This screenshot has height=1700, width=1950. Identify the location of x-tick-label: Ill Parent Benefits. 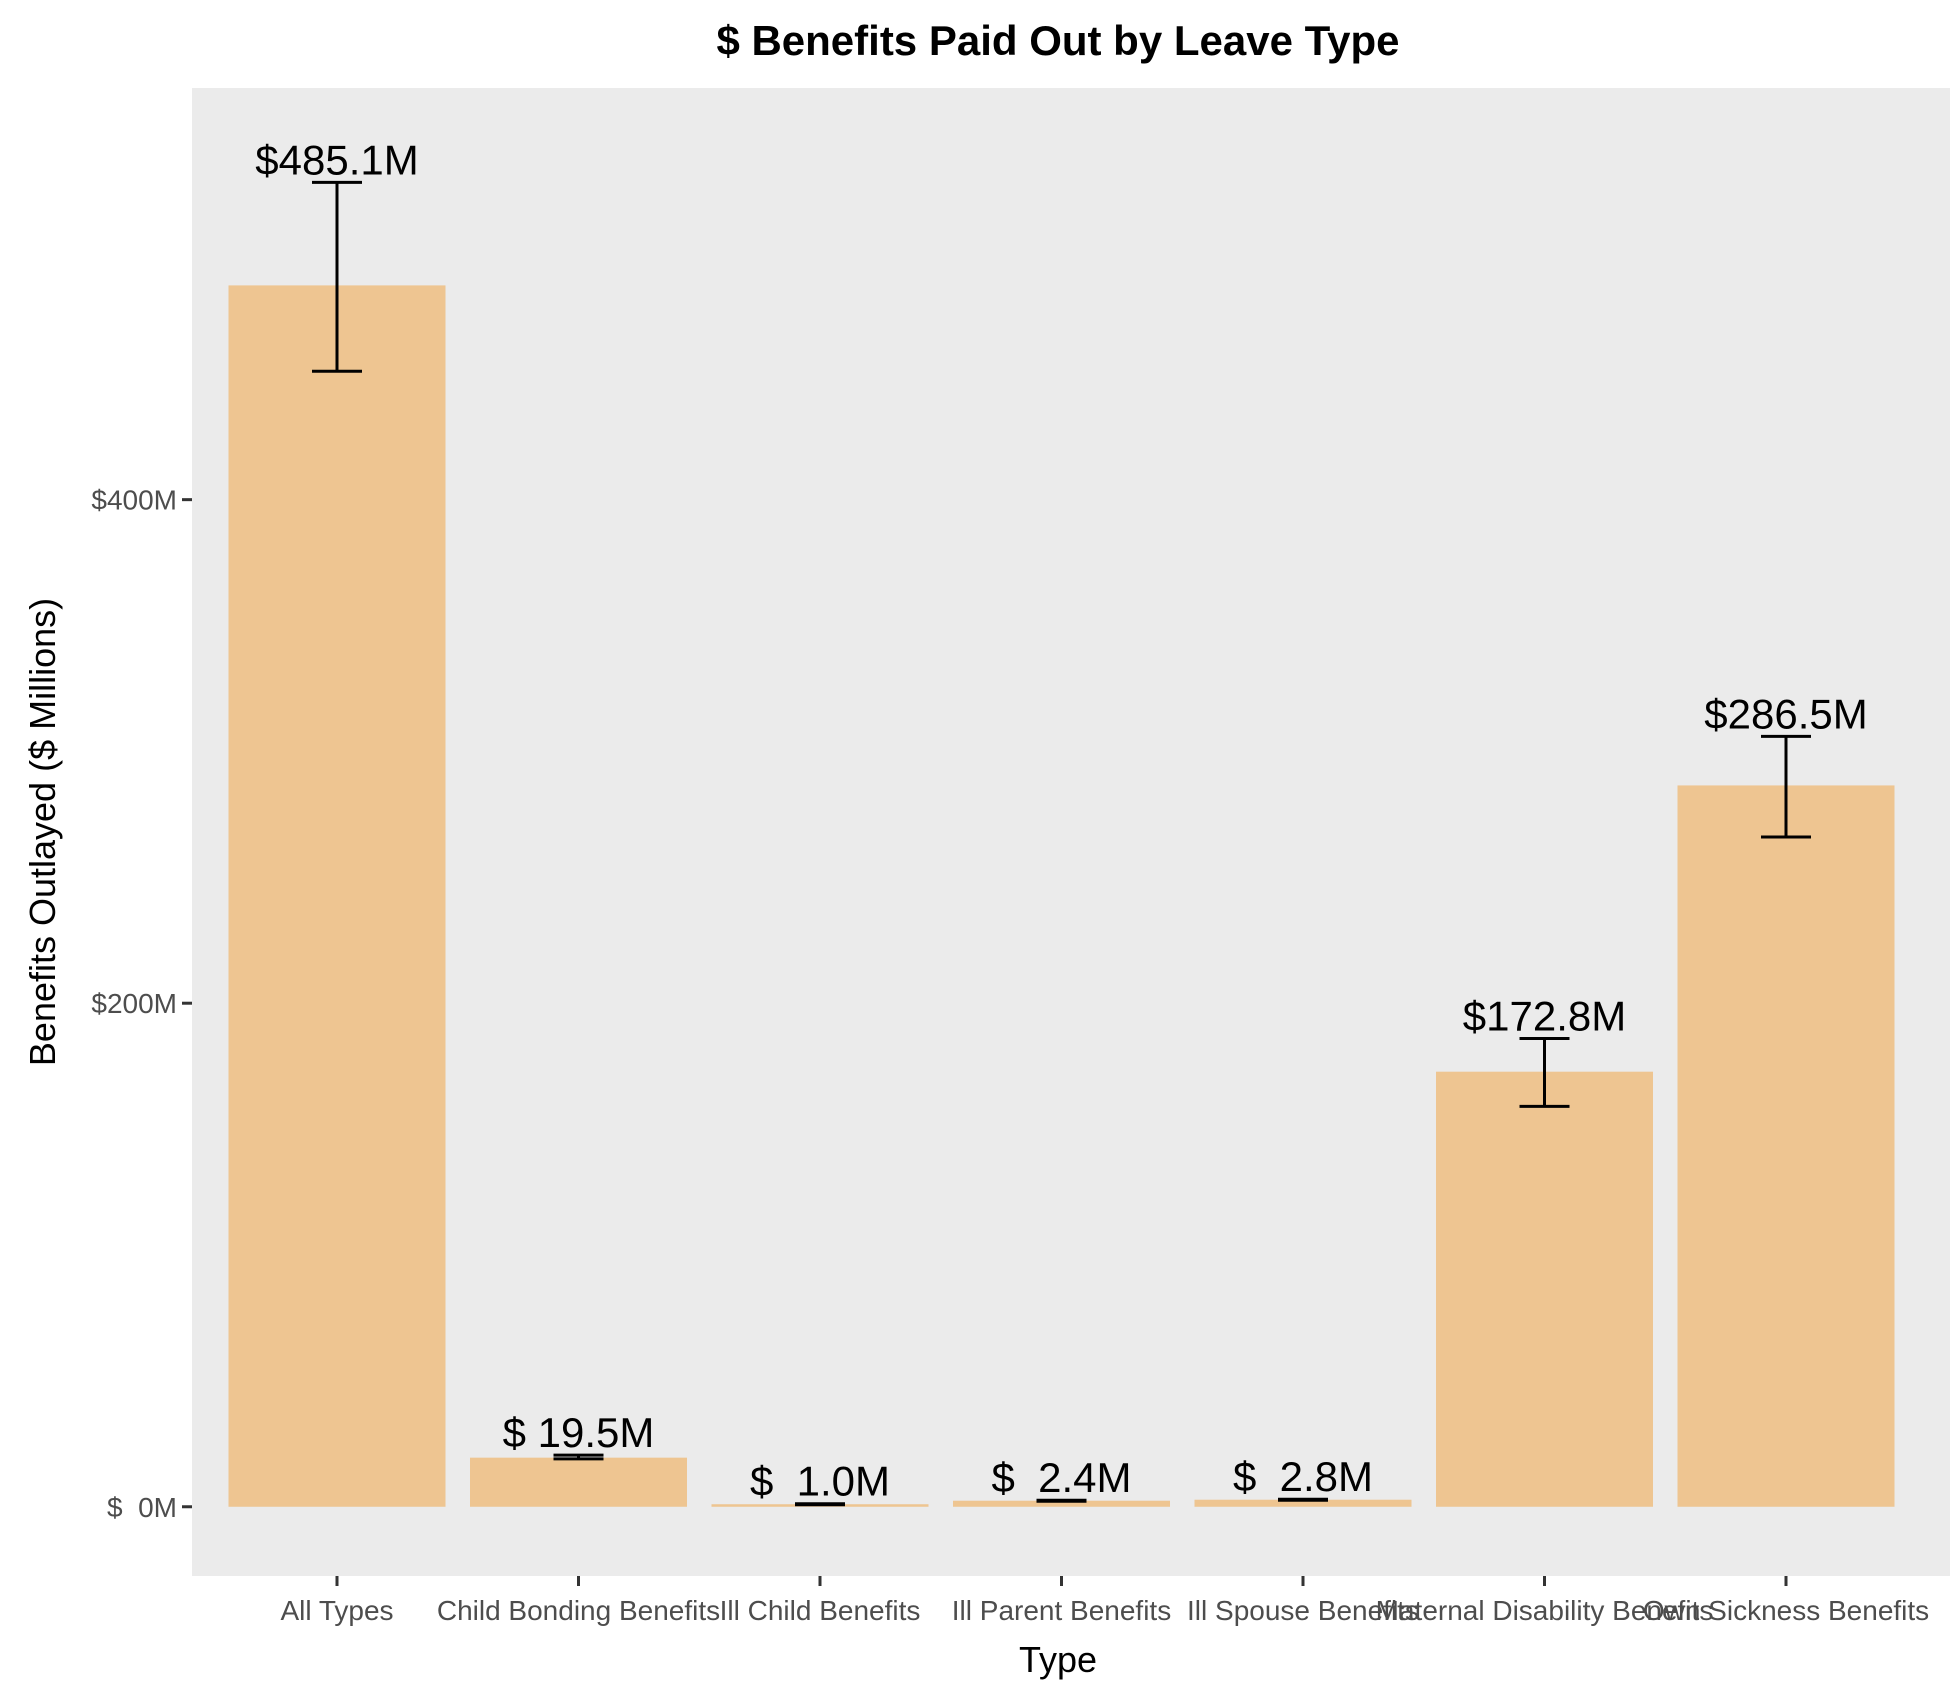
(1061, 1610).